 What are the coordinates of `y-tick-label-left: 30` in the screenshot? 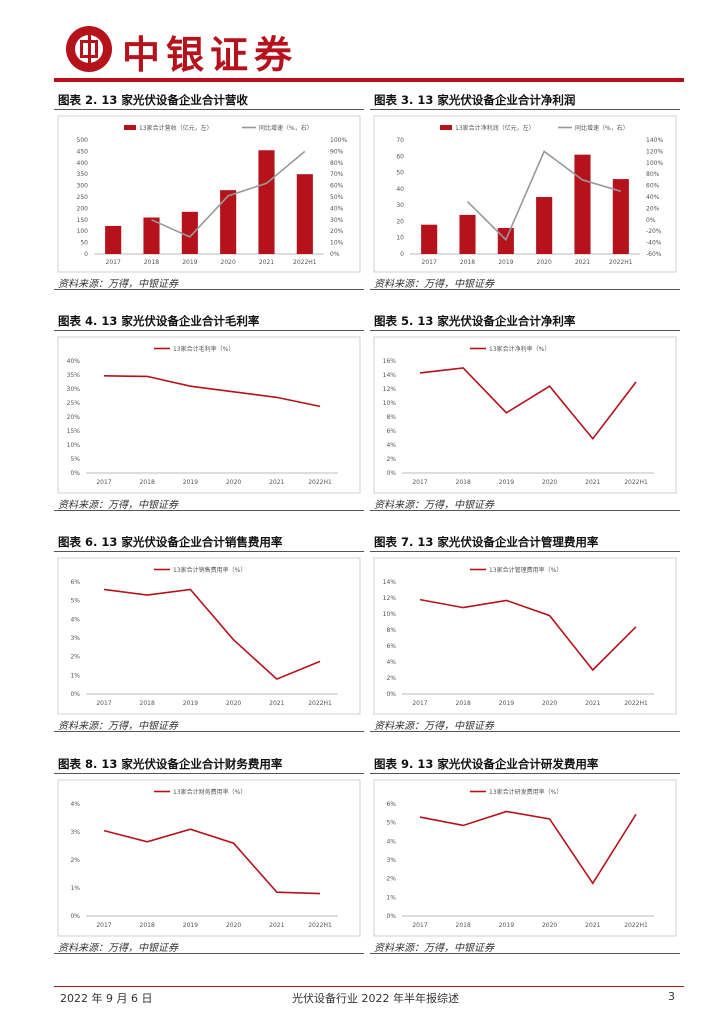 It's located at (400, 205).